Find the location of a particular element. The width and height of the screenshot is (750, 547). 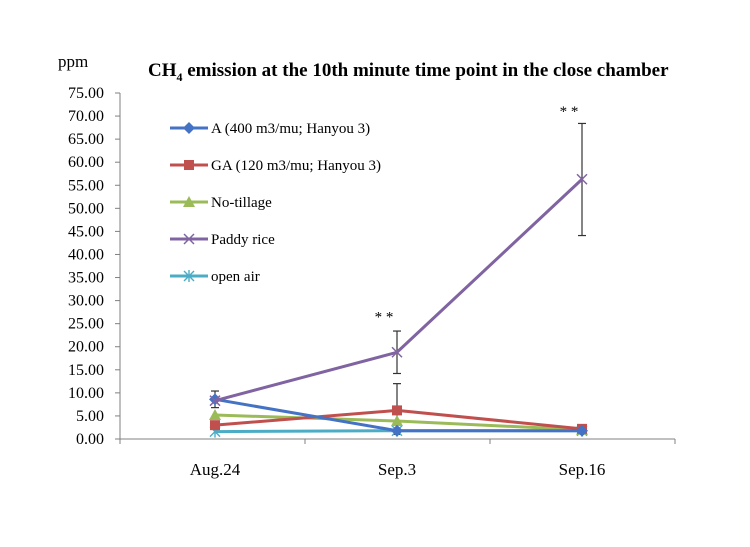

x-tick-label: Sep.3 is located at coordinates (397, 469).